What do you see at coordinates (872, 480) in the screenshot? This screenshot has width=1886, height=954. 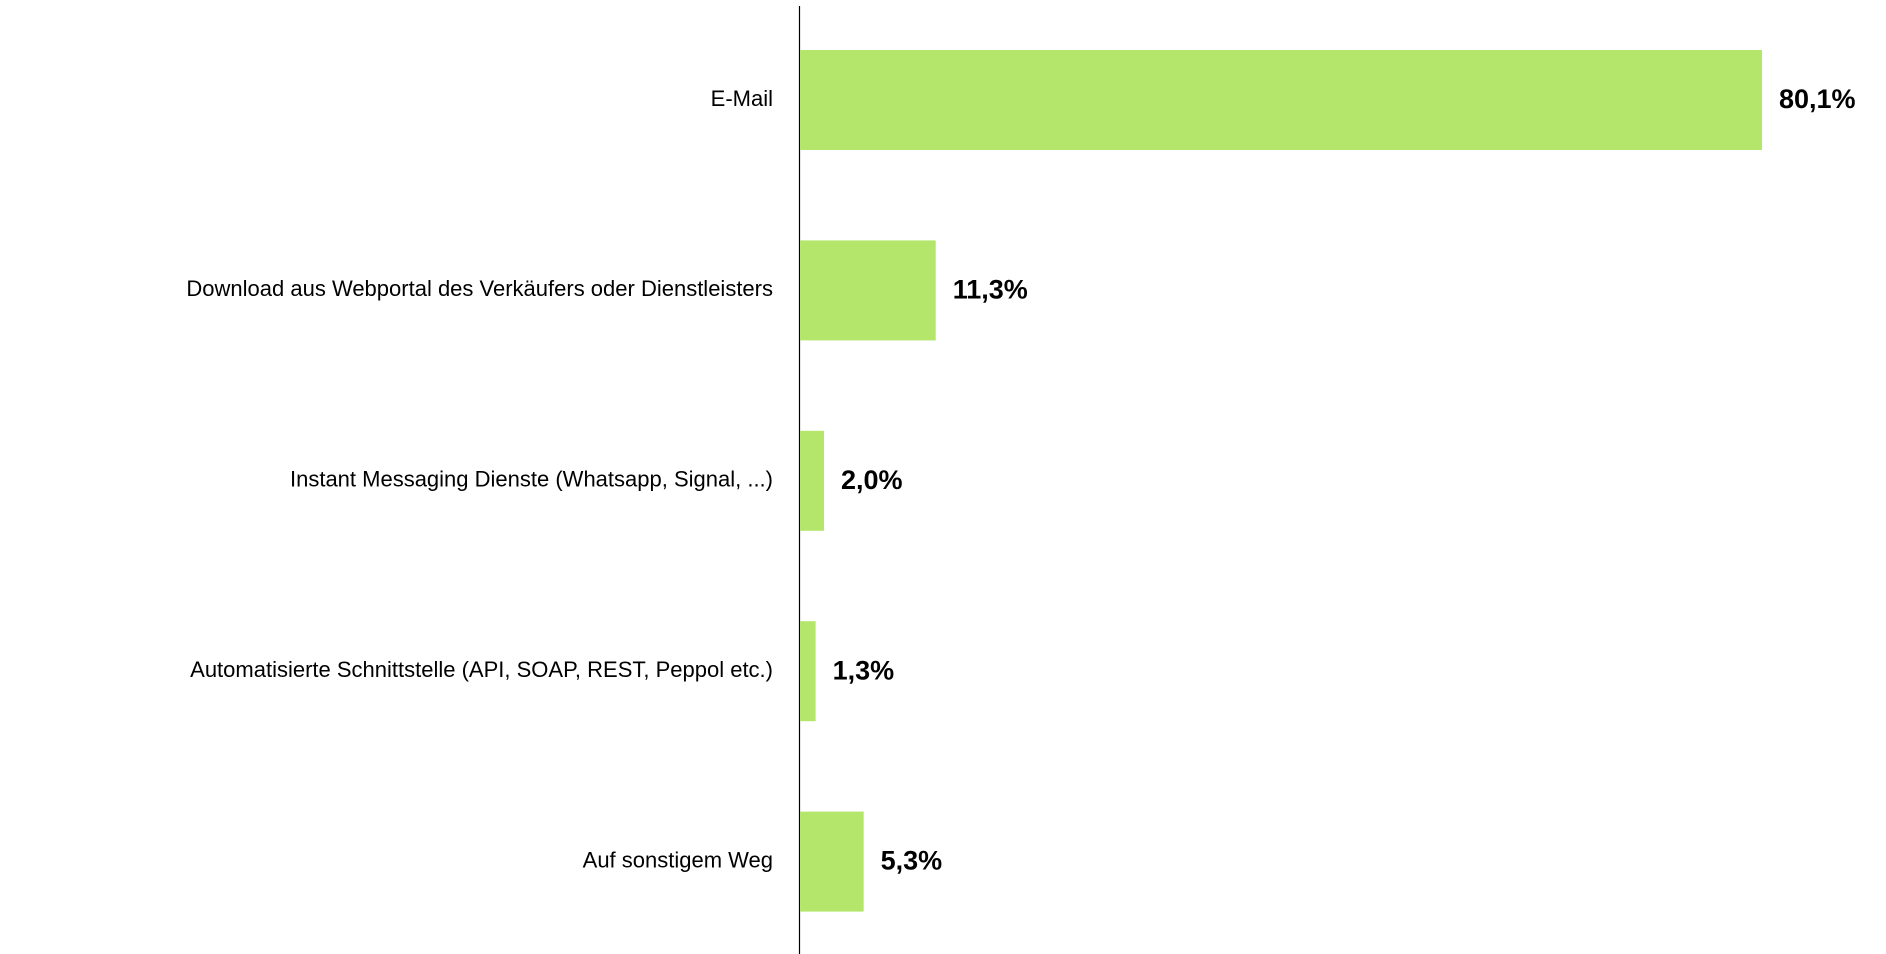 I see `value-label: 2,0%` at bounding box center [872, 480].